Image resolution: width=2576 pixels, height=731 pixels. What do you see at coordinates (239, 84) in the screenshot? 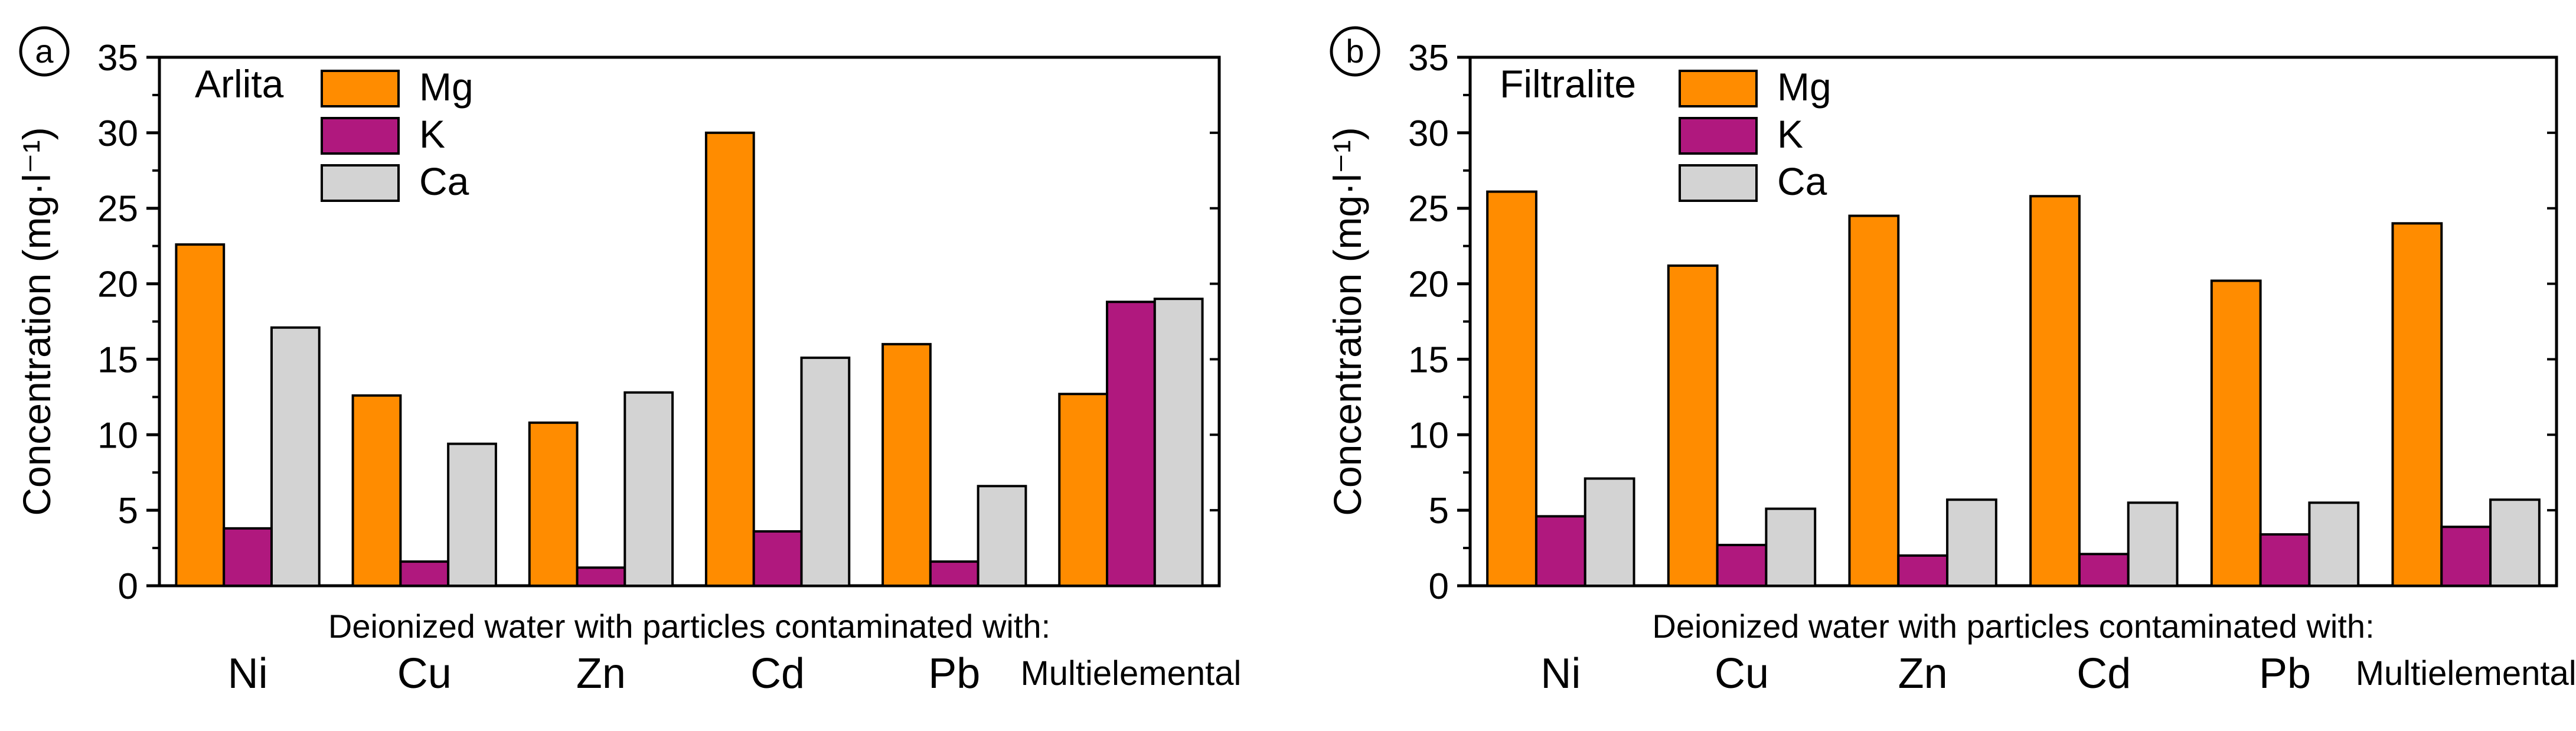
I see `chart-title: Arlita` at bounding box center [239, 84].